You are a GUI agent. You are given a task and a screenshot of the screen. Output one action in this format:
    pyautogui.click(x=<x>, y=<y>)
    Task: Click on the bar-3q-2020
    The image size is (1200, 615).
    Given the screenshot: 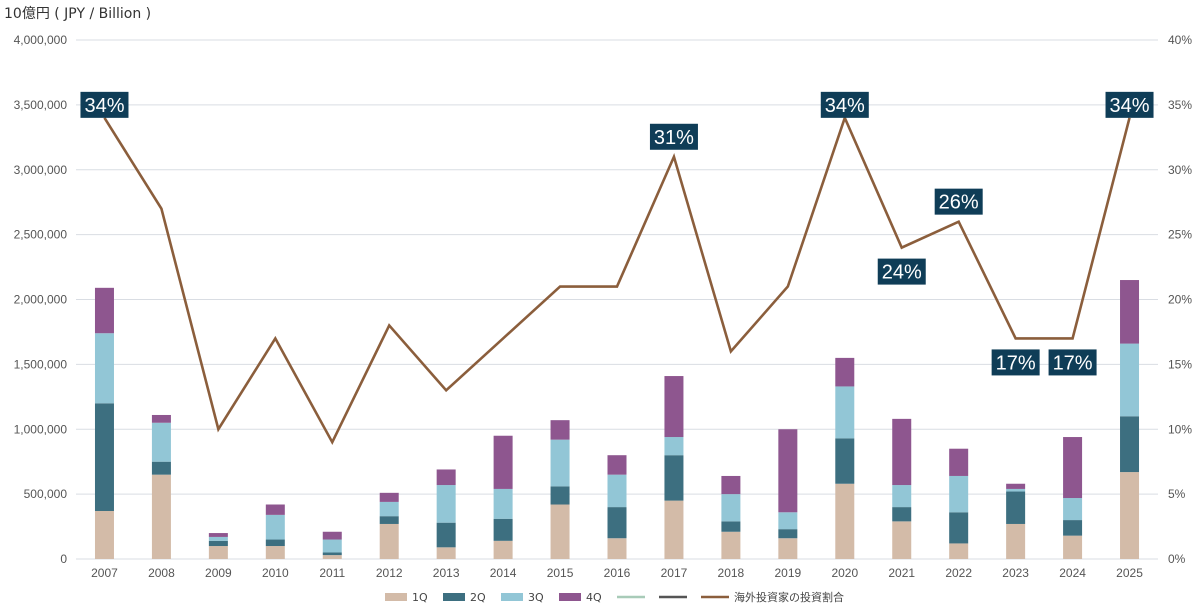 What is the action you would take?
    pyautogui.click(x=845, y=412)
    